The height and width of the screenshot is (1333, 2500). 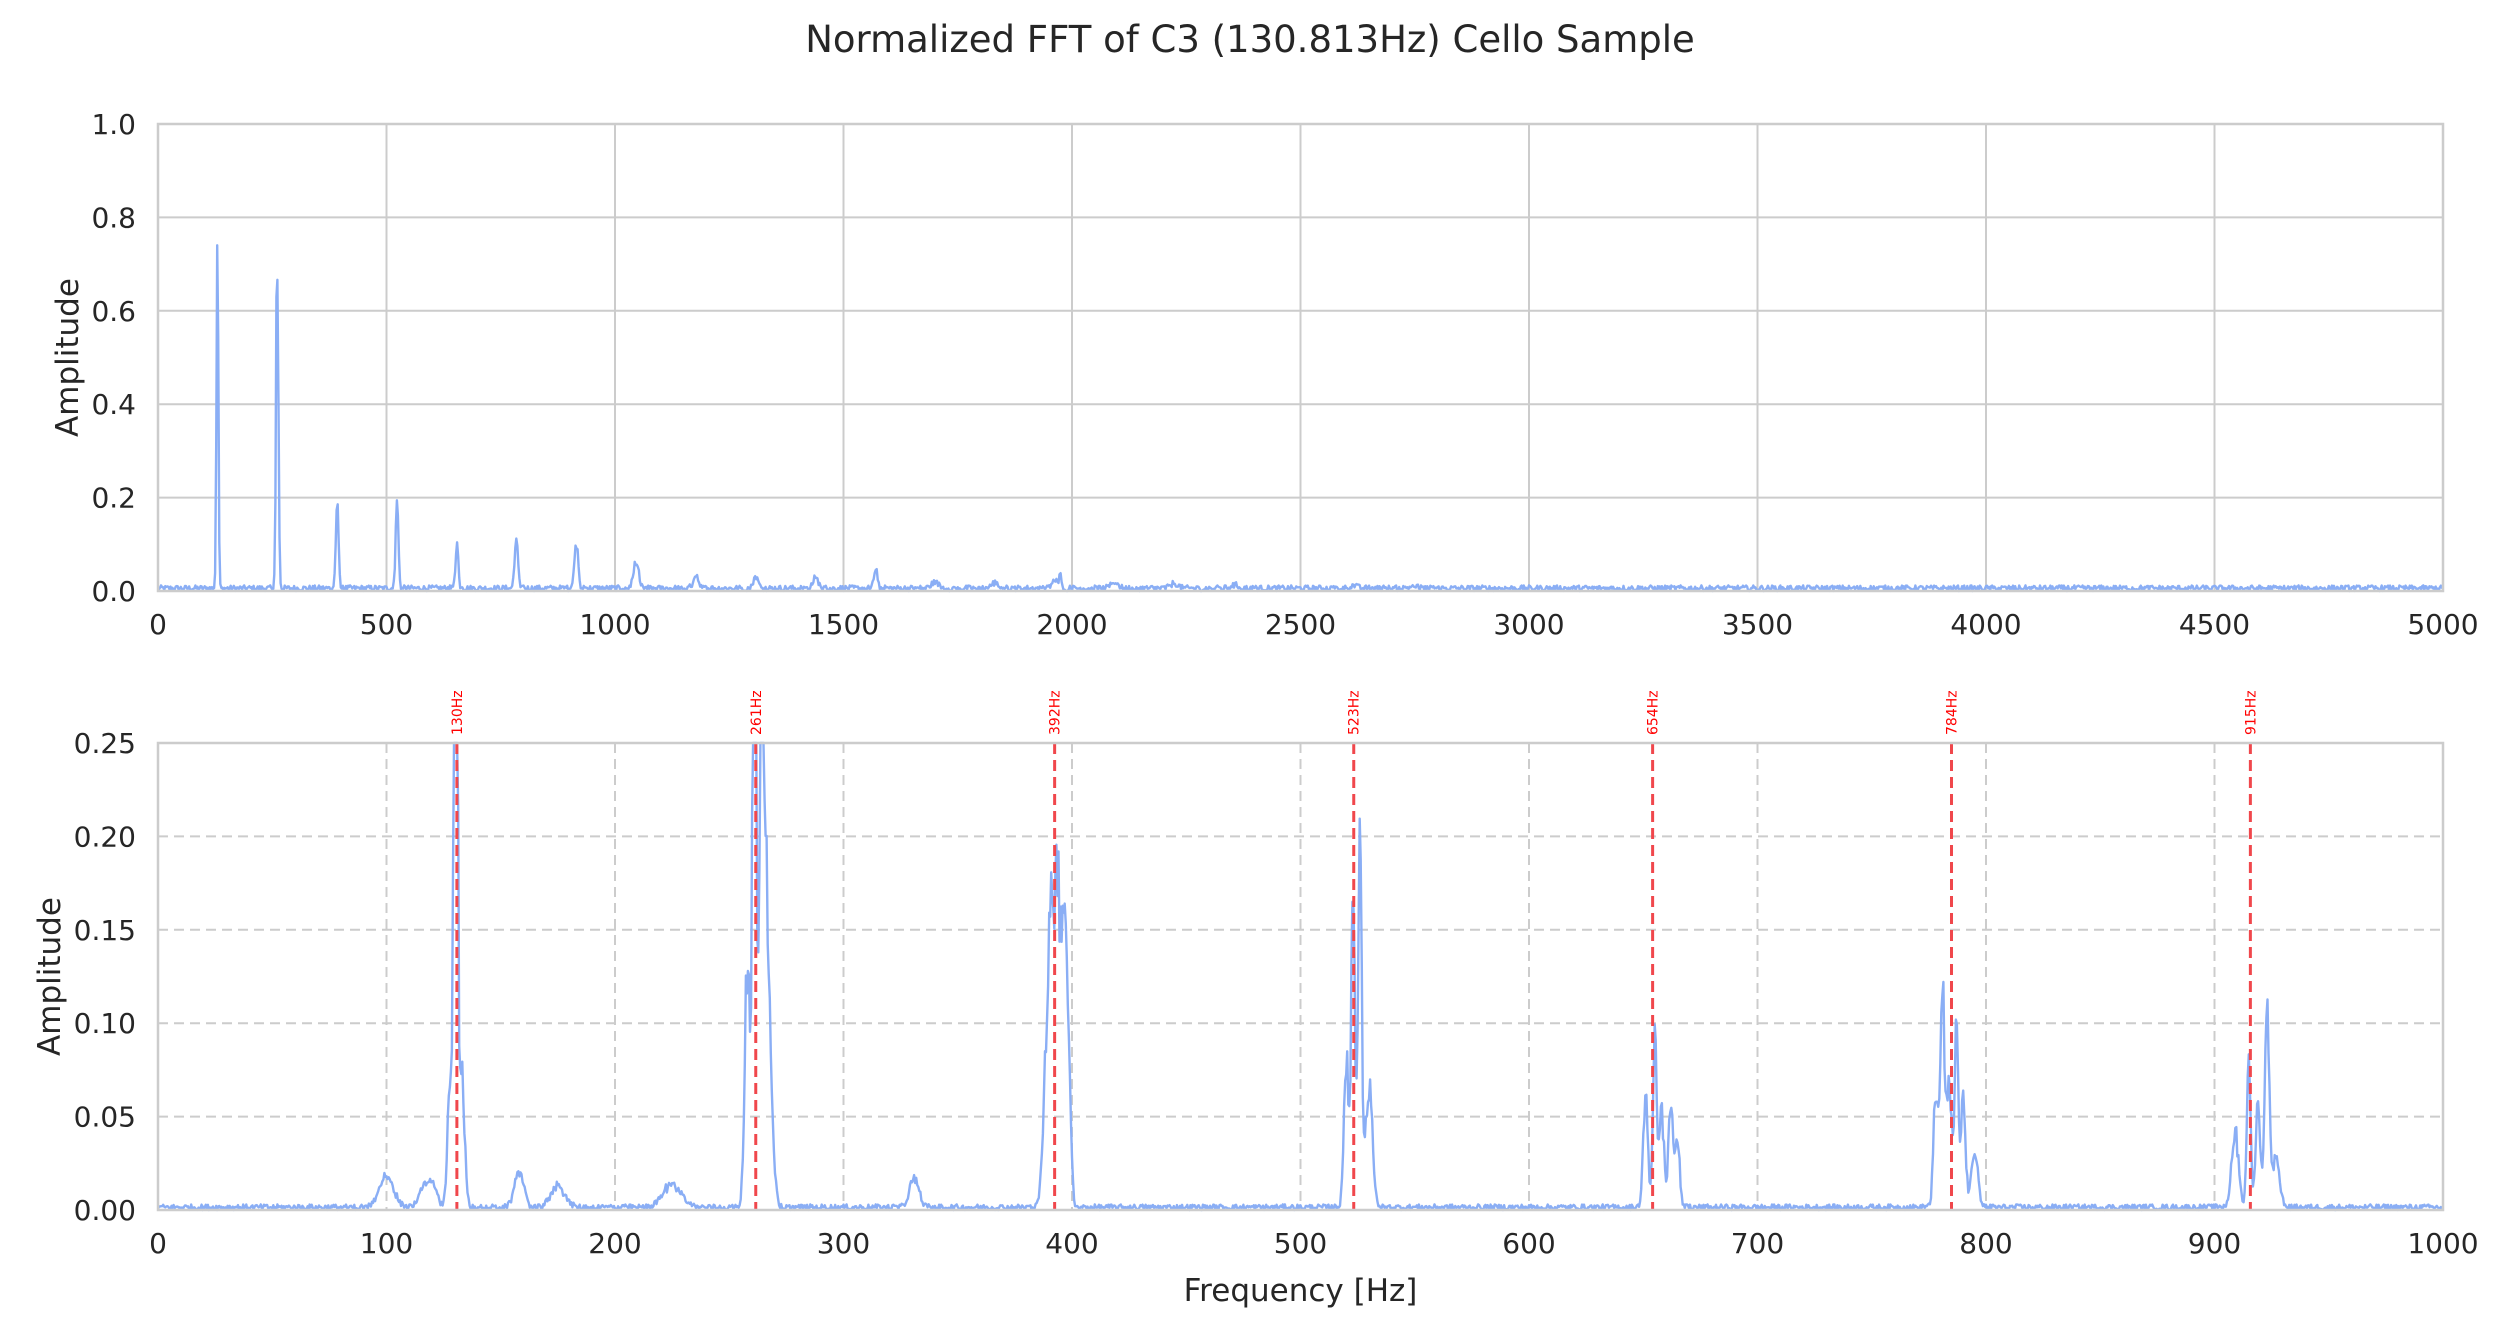 What do you see at coordinates (50, 976) in the screenshot?
I see `zoom-y-axis-label: Amplitude` at bounding box center [50, 976].